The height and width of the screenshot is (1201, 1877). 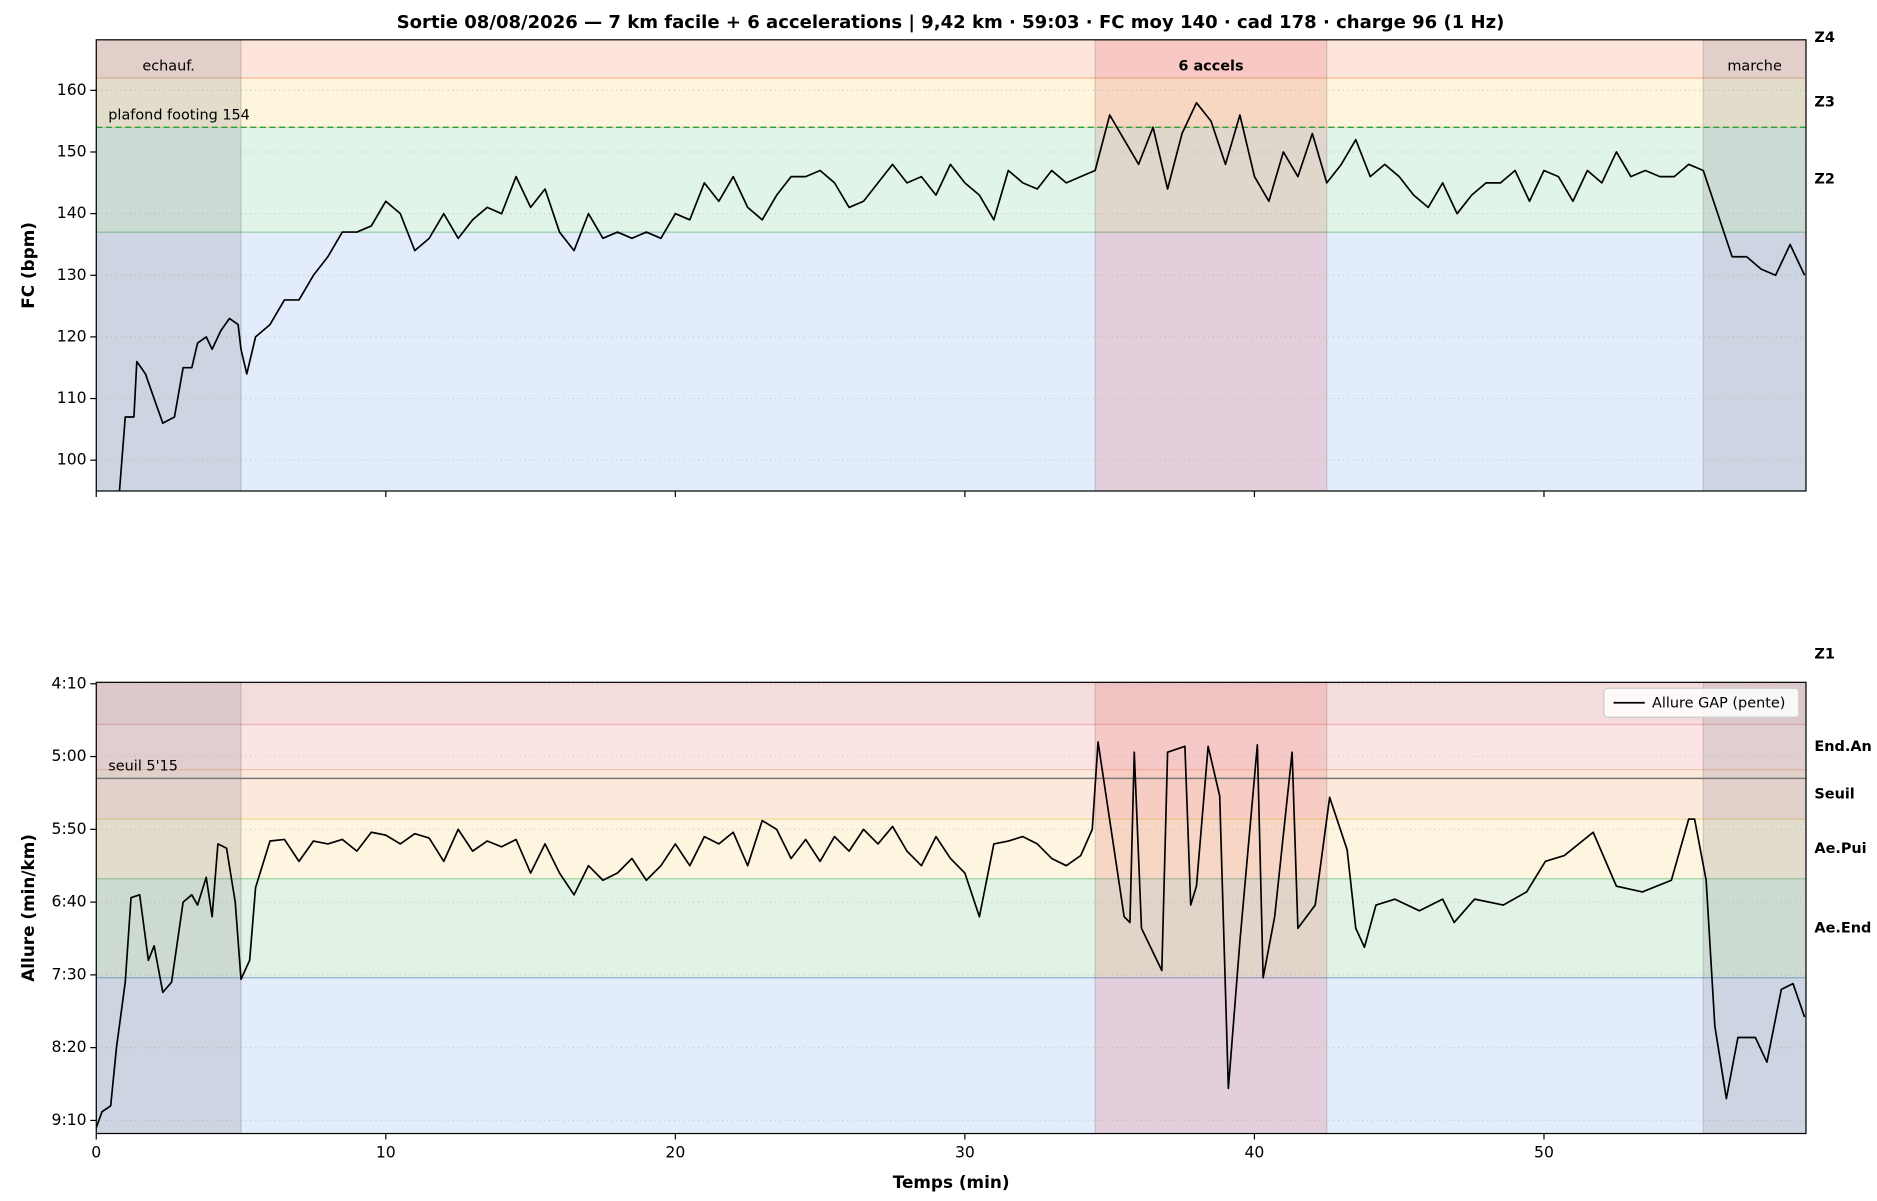 What do you see at coordinates (951, 1182) in the screenshot?
I see `x-axis-label: Temps (min)` at bounding box center [951, 1182].